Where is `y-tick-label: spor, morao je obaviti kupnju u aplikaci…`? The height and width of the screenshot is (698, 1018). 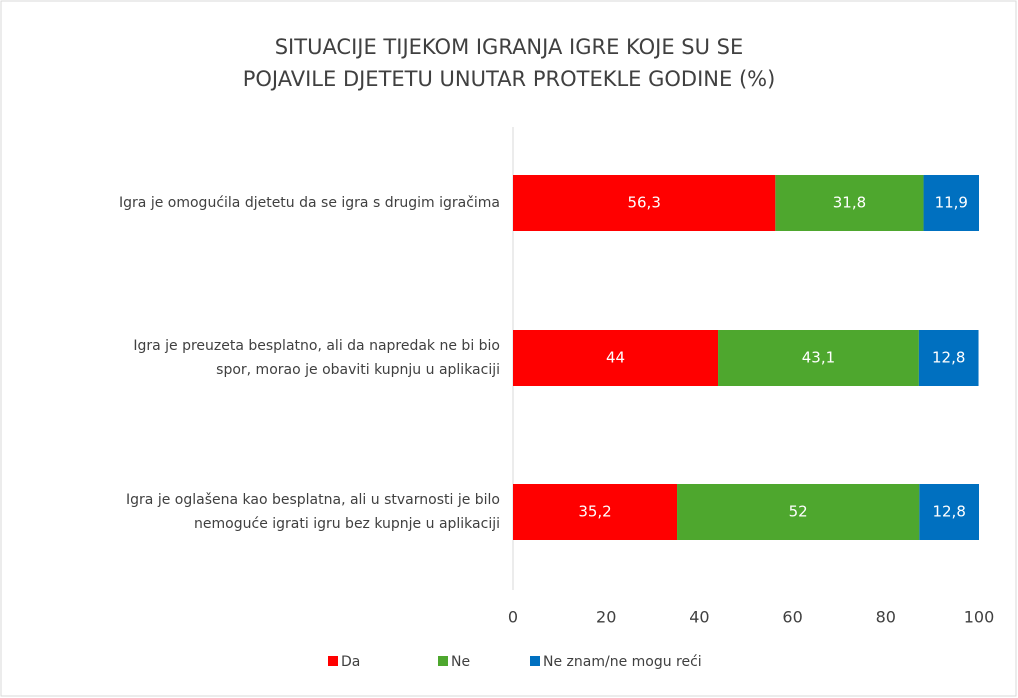
y-tick-label: spor, morao je obaviti kupnju u aplikaci… is located at coordinates (358, 370).